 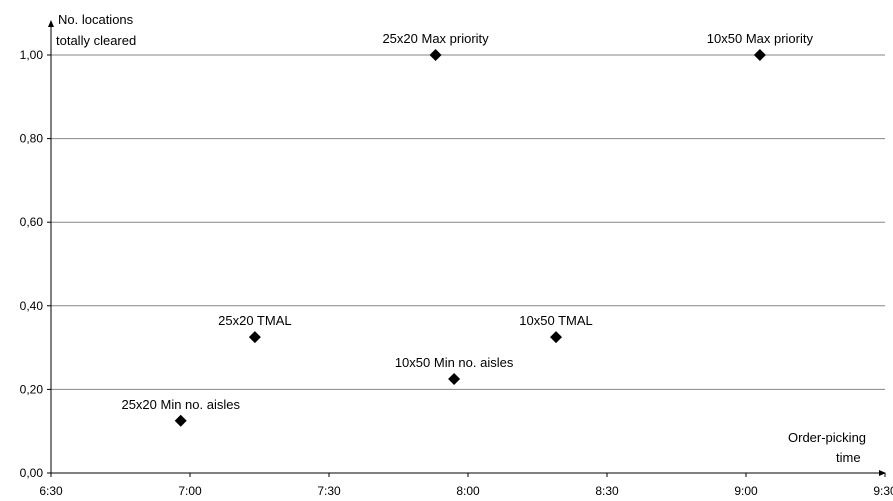 I want to click on data-label-4: 10x50 TMAL, so click(x=555, y=320).